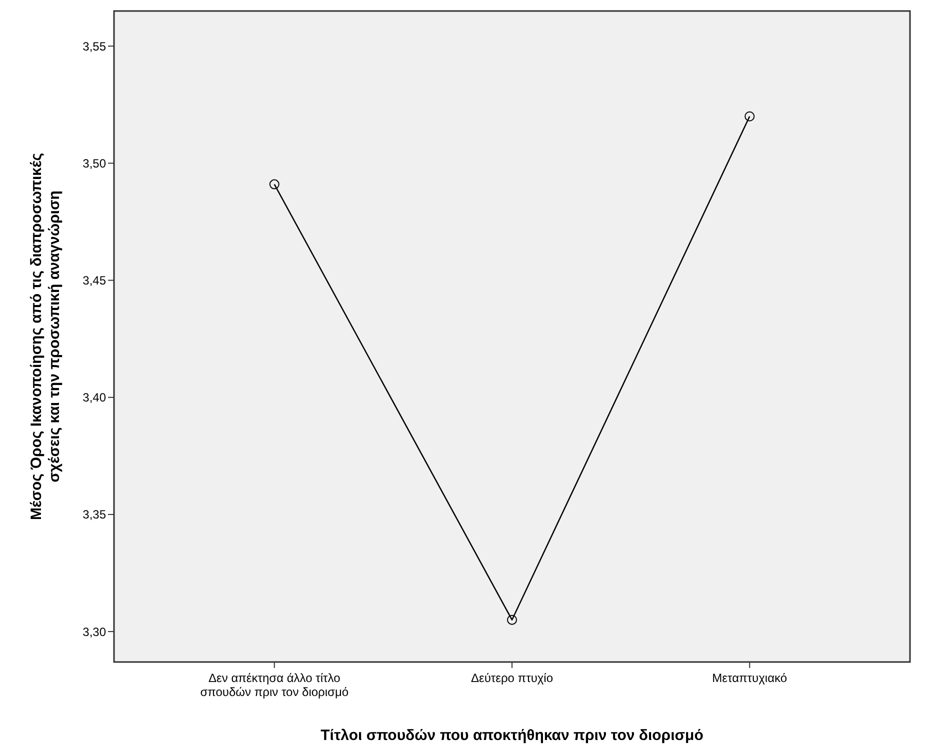  I want to click on x-tick-label: Δεν απέκτησα άλλο τίτλο σπουδών πριν τον διορισμό, so click(274, 685).